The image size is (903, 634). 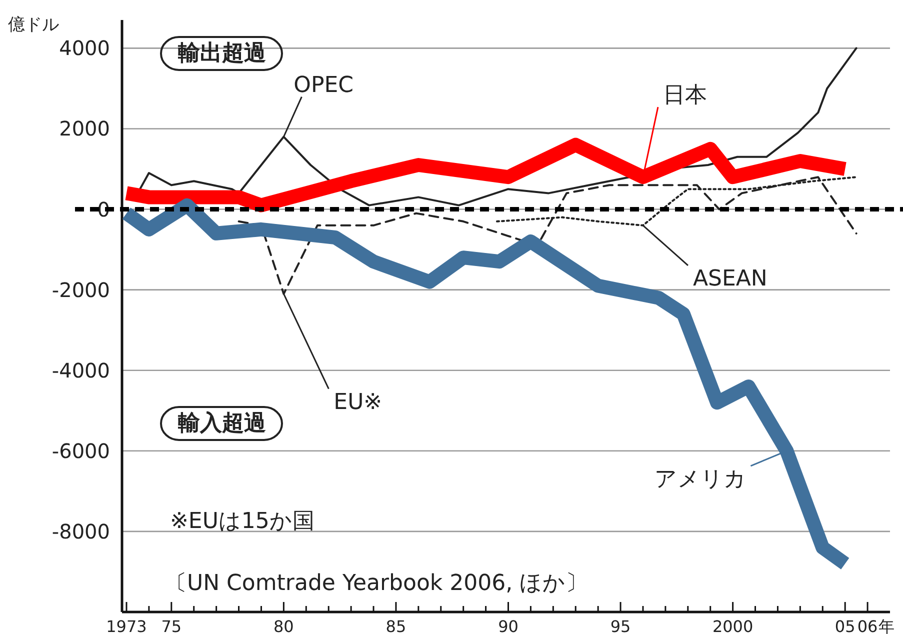 What do you see at coordinates (886, 625) in the screenshot?
I see `x-axis-title: 年` at bounding box center [886, 625].